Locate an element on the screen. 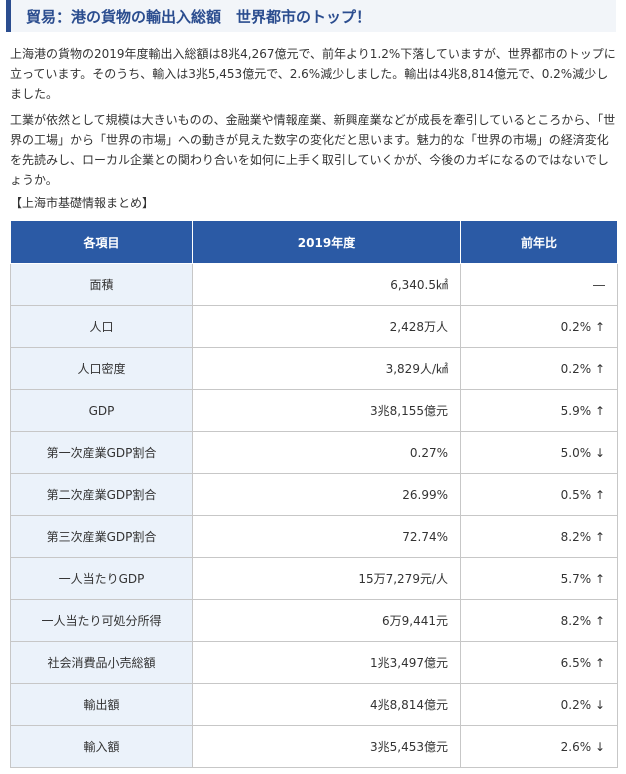  table-header-row: 各項目 2019年度 前年比 is located at coordinates (314, 242).